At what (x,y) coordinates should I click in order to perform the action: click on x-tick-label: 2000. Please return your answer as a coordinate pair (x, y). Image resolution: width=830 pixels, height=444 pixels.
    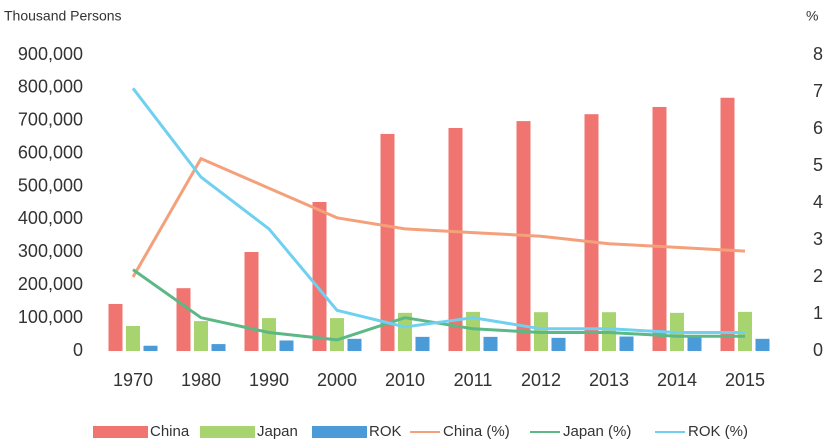
    Looking at the image, I should click on (337, 380).